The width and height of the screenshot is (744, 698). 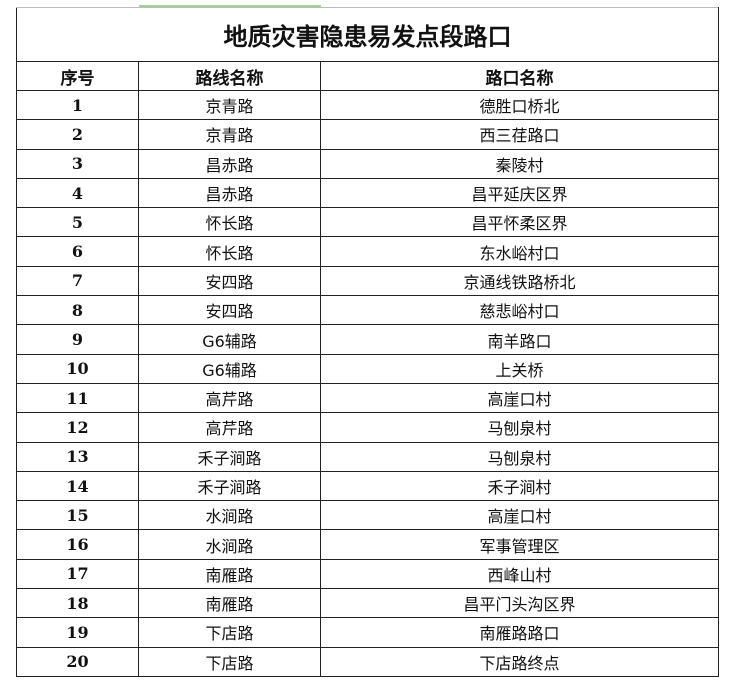 What do you see at coordinates (77, 163) in the screenshot?
I see `cell-index: 3` at bounding box center [77, 163].